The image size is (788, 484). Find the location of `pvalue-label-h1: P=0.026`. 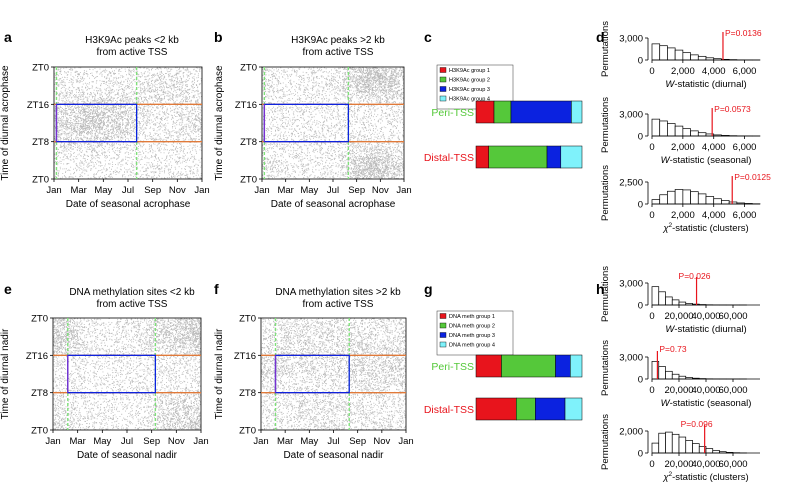

pvalue-label-h1: P=0.026 is located at coordinates (695, 276).